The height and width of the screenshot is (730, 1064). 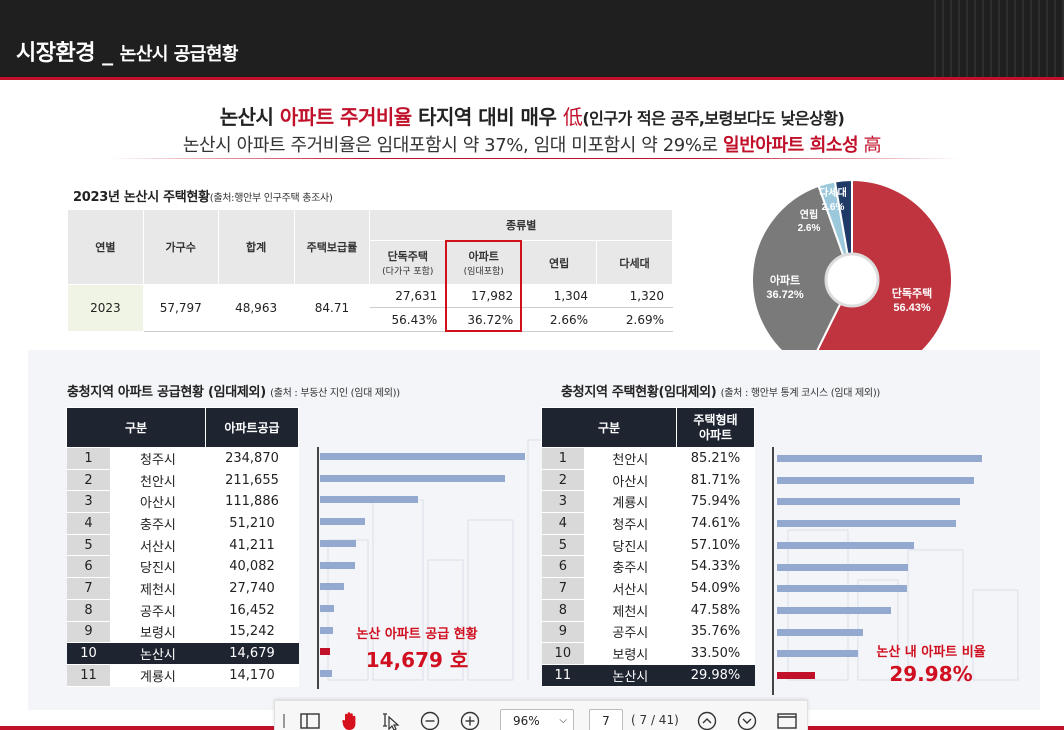 I want to click on row-city: 공주시, so click(x=630, y=632).